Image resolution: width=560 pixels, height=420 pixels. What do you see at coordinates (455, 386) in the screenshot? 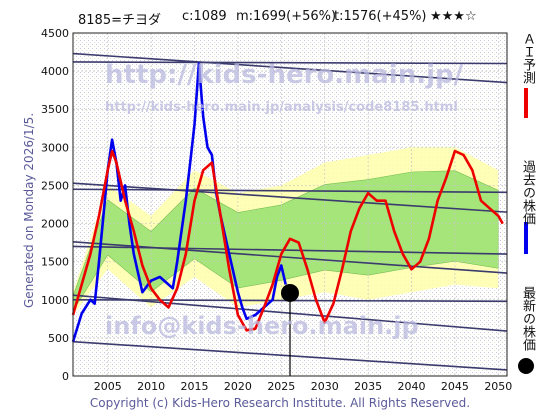
I see `x-tick-label: 2045` at bounding box center [455, 386].